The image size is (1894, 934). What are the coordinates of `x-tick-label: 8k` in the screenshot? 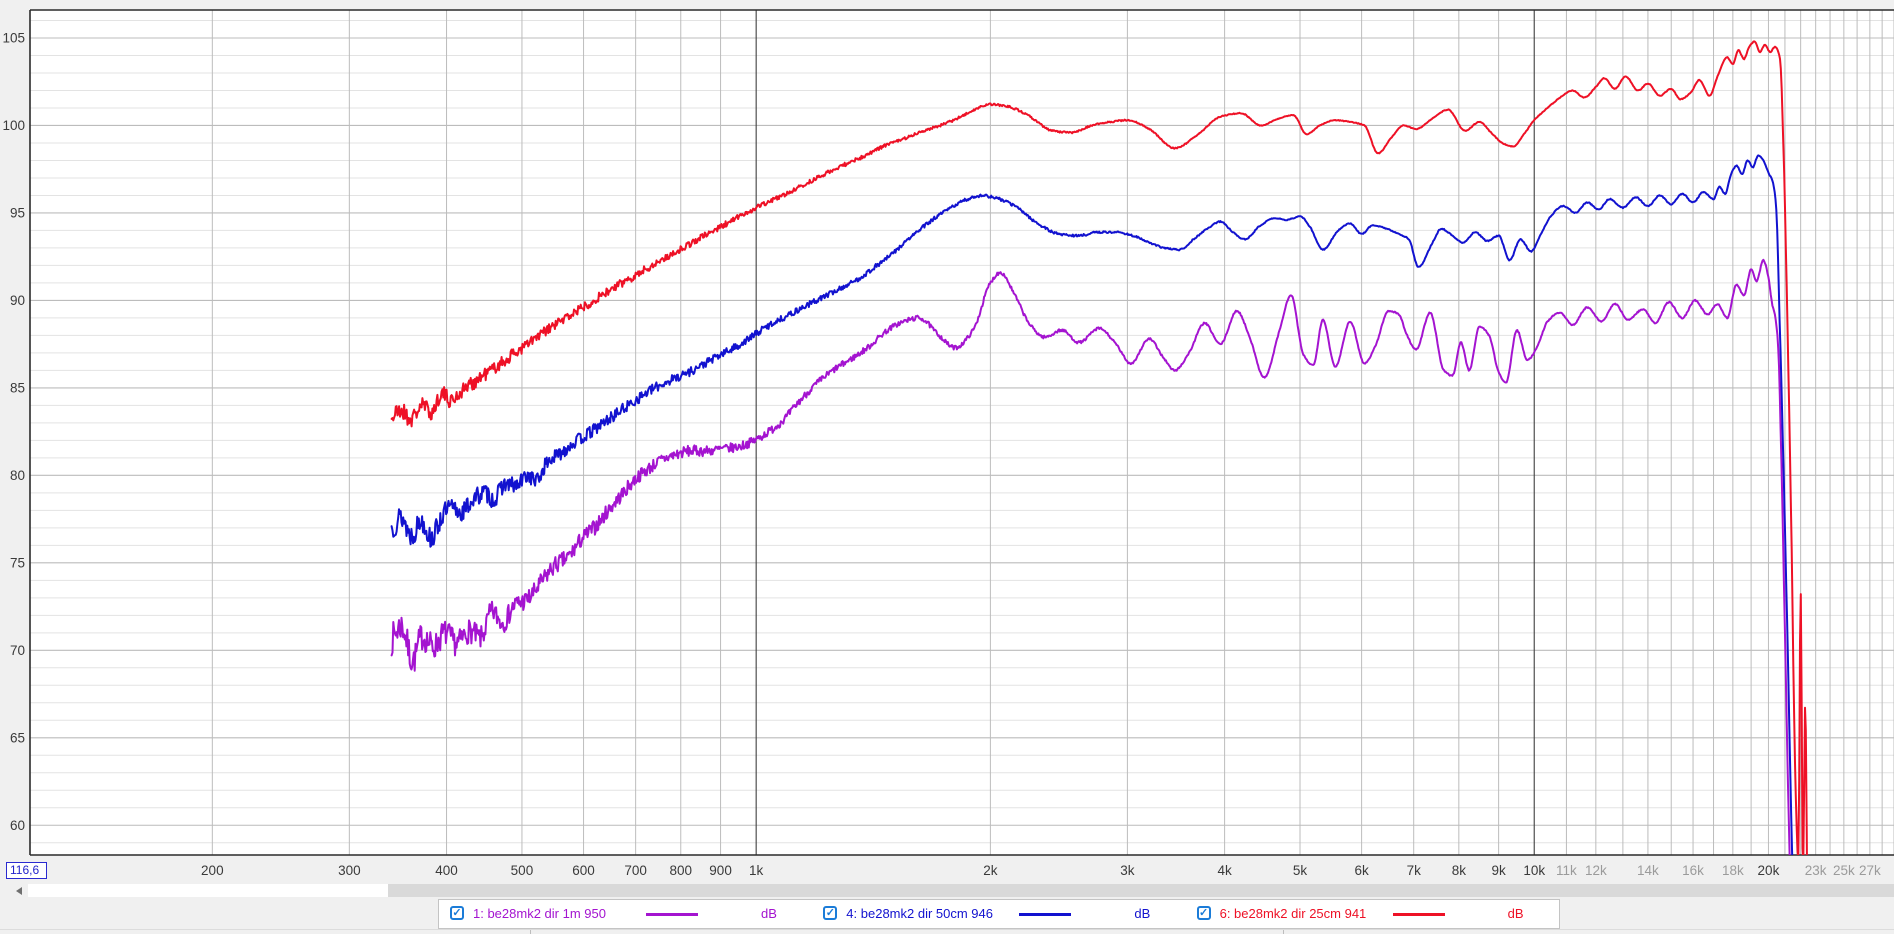 It's located at (1459, 870).